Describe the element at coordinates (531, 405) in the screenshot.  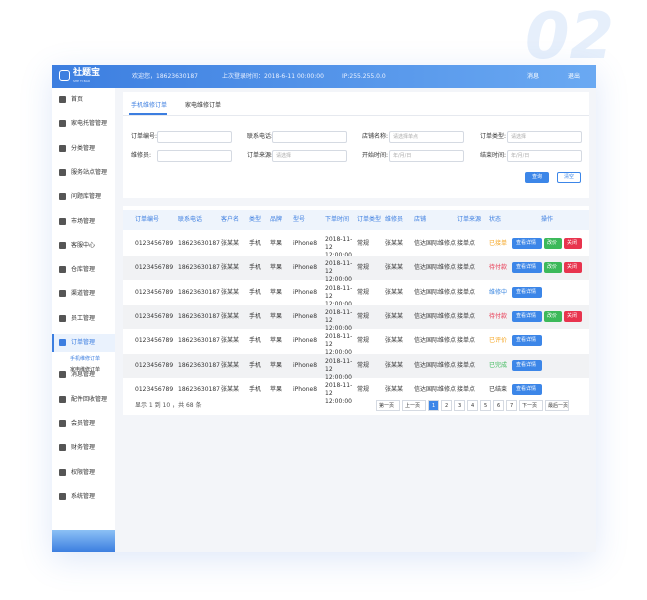
I see `page-button: 下一页` at that location.